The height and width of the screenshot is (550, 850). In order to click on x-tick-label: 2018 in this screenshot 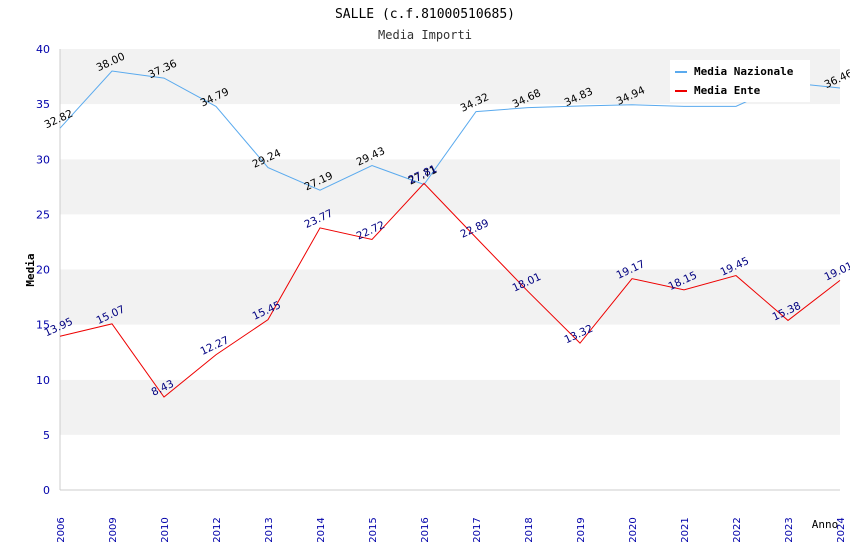, I will do `click(529, 529)`.